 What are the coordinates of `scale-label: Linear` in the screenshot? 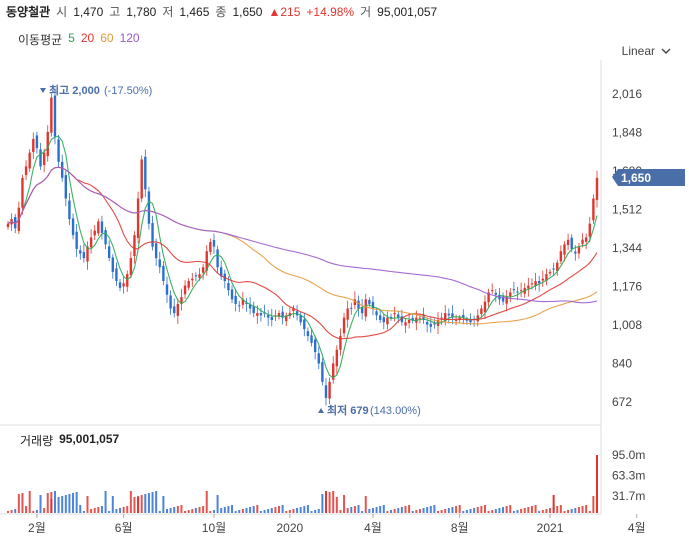 It's located at (638, 51).